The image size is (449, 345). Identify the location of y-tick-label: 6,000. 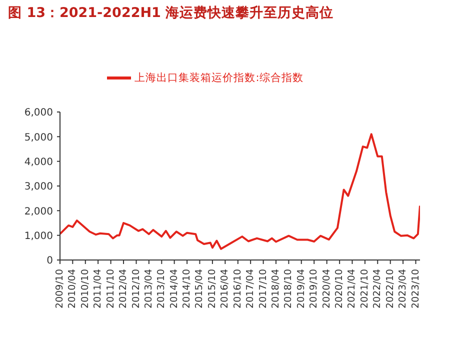
(38, 113).